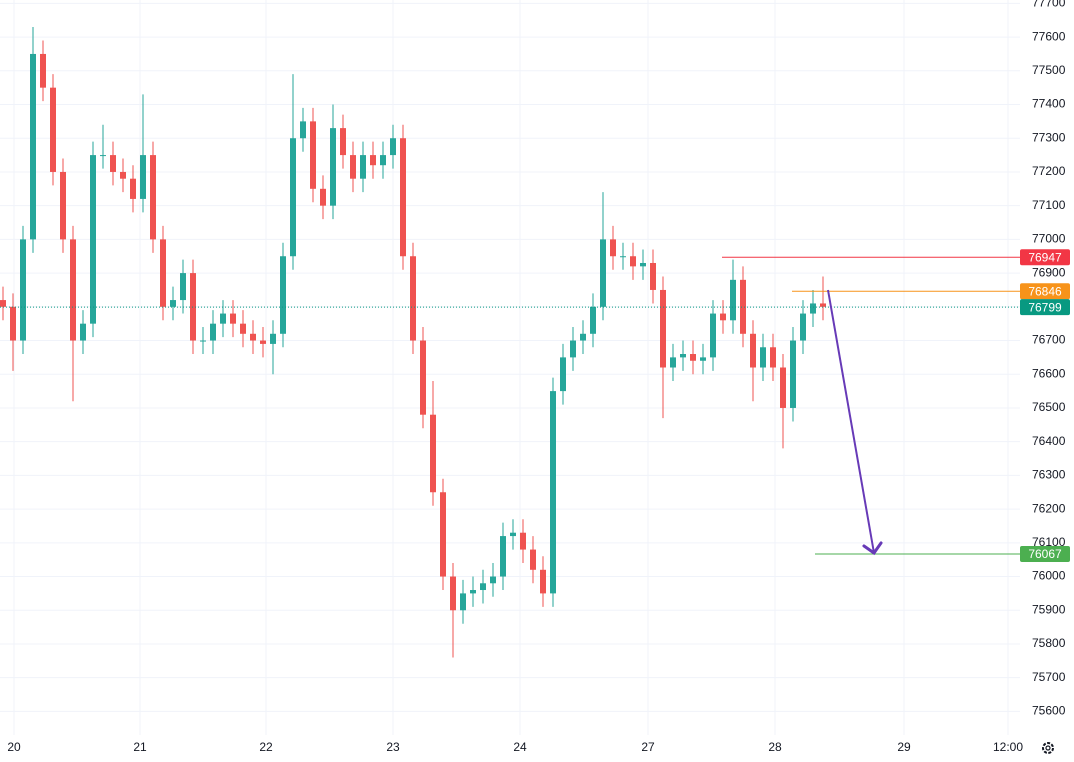 Image resolution: width=1074 pixels, height=762 pixels. What do you see at coordinates (1049, 407) in the screenshot?
I see `y-tick-label: 76500` at bounding box center [1049, 407].